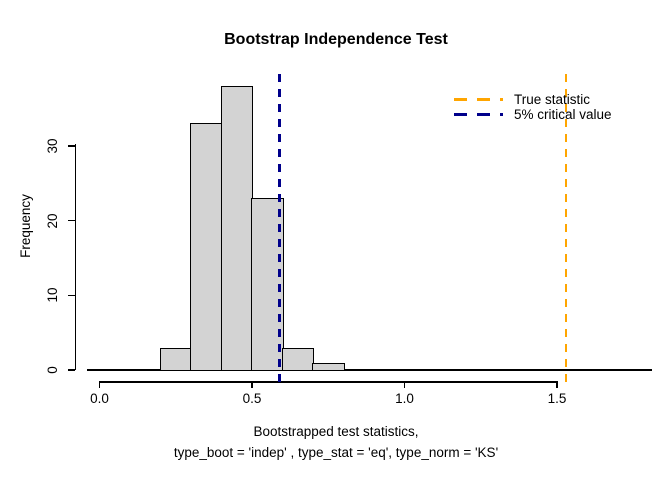 This screenshot has width=672, height=480. Describe the element at coordinates (478, 114) in the screenshot. I see `navy-dashed-line-swatch` at that location.